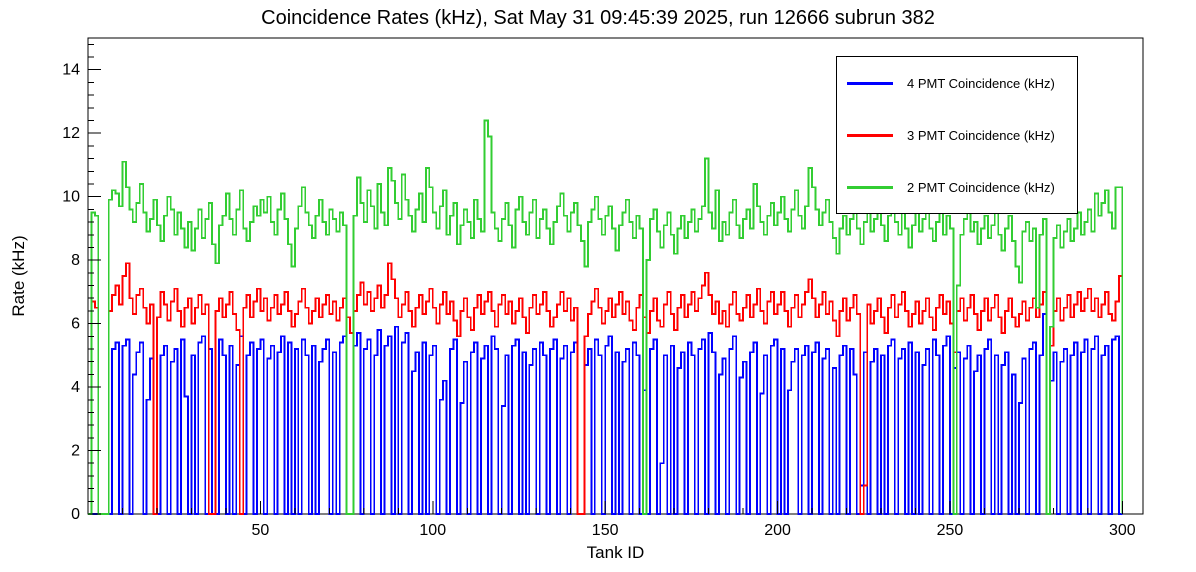 This screenshot has height=572, width=1196. Describe the element at coordinates (75, 324) in the screenshot. I see `y-tick-label: 6` at that location.